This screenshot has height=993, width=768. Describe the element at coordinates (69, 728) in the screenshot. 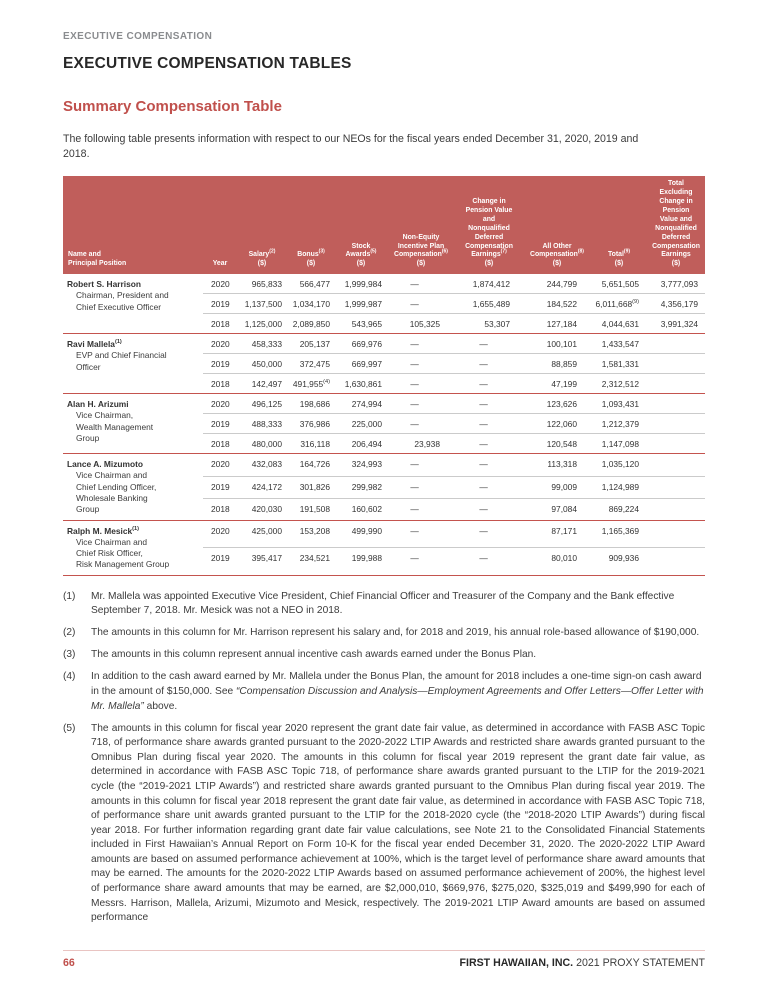

I see `footnote-number: (5)` at that location.